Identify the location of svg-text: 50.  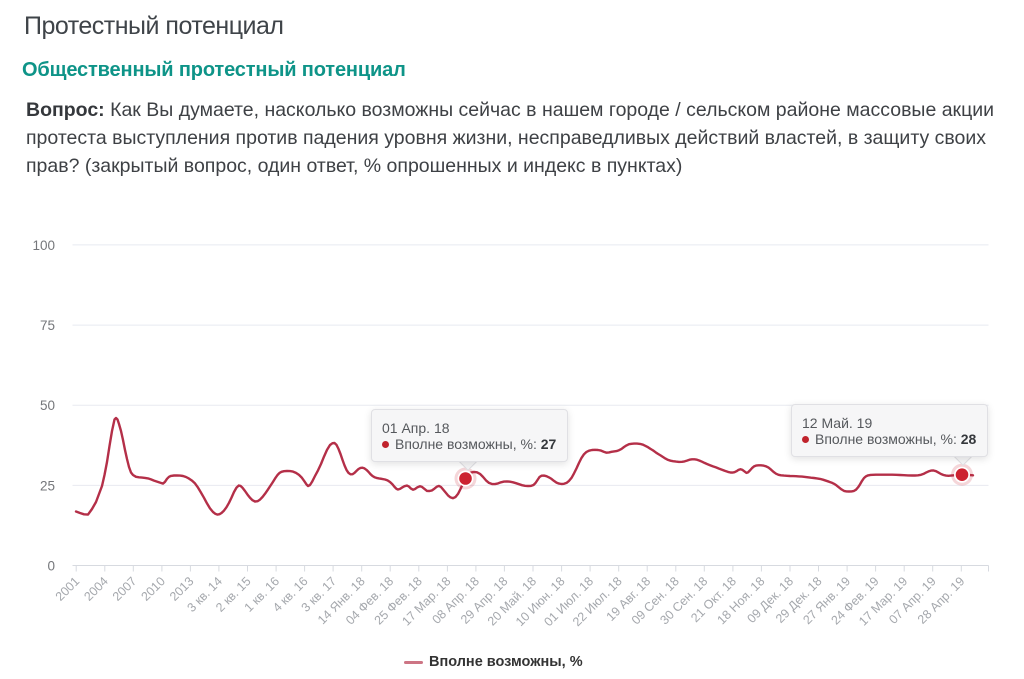
(47, 405).